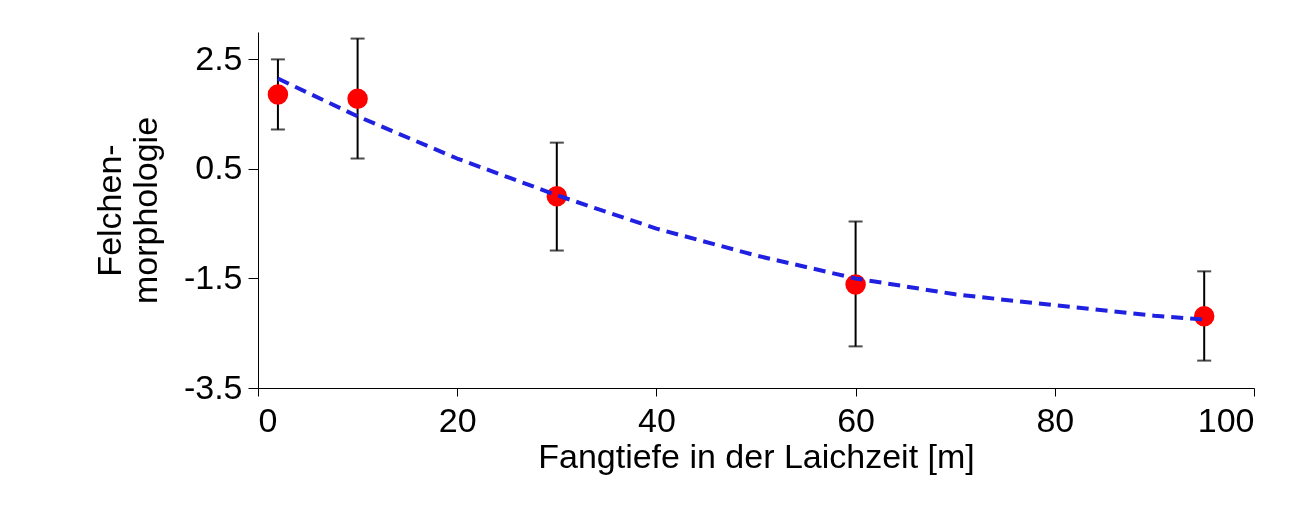  What do you see at coordinates (1226, 419) in the screenshot?
I see `x-tick-label: 100` at bounding box center [1226, 419].